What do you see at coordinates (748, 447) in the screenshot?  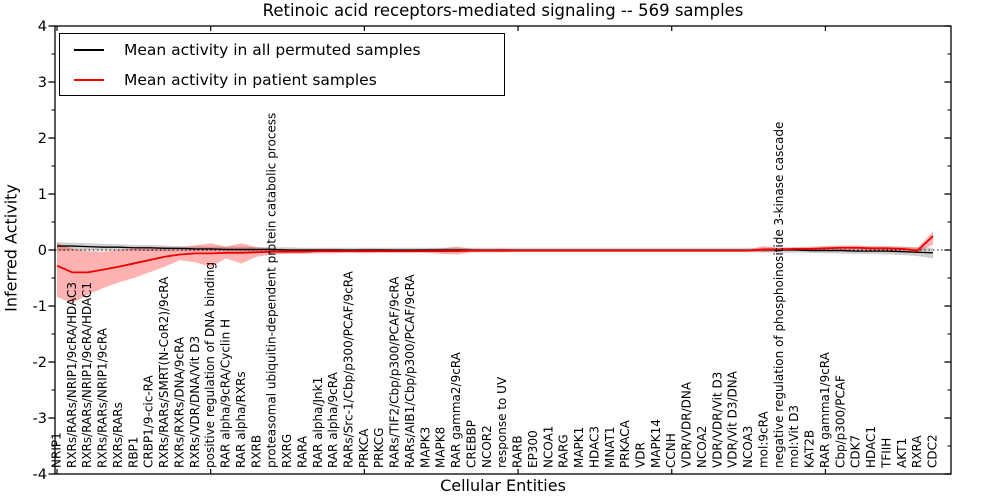 I see `x-tick-label: NCOA3` at bounding box center [748, 447].